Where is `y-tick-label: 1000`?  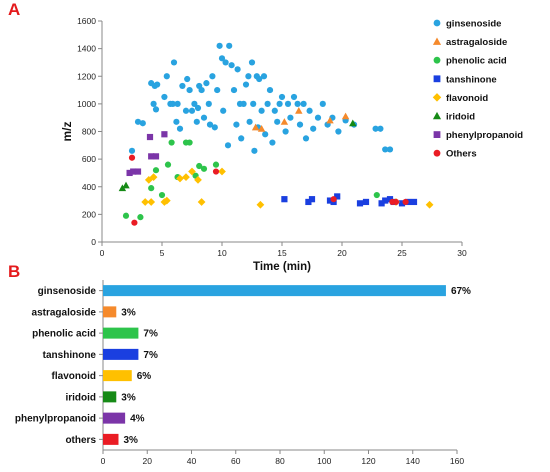
y-tick-label: 1000 is located at coordinates (86, 104).